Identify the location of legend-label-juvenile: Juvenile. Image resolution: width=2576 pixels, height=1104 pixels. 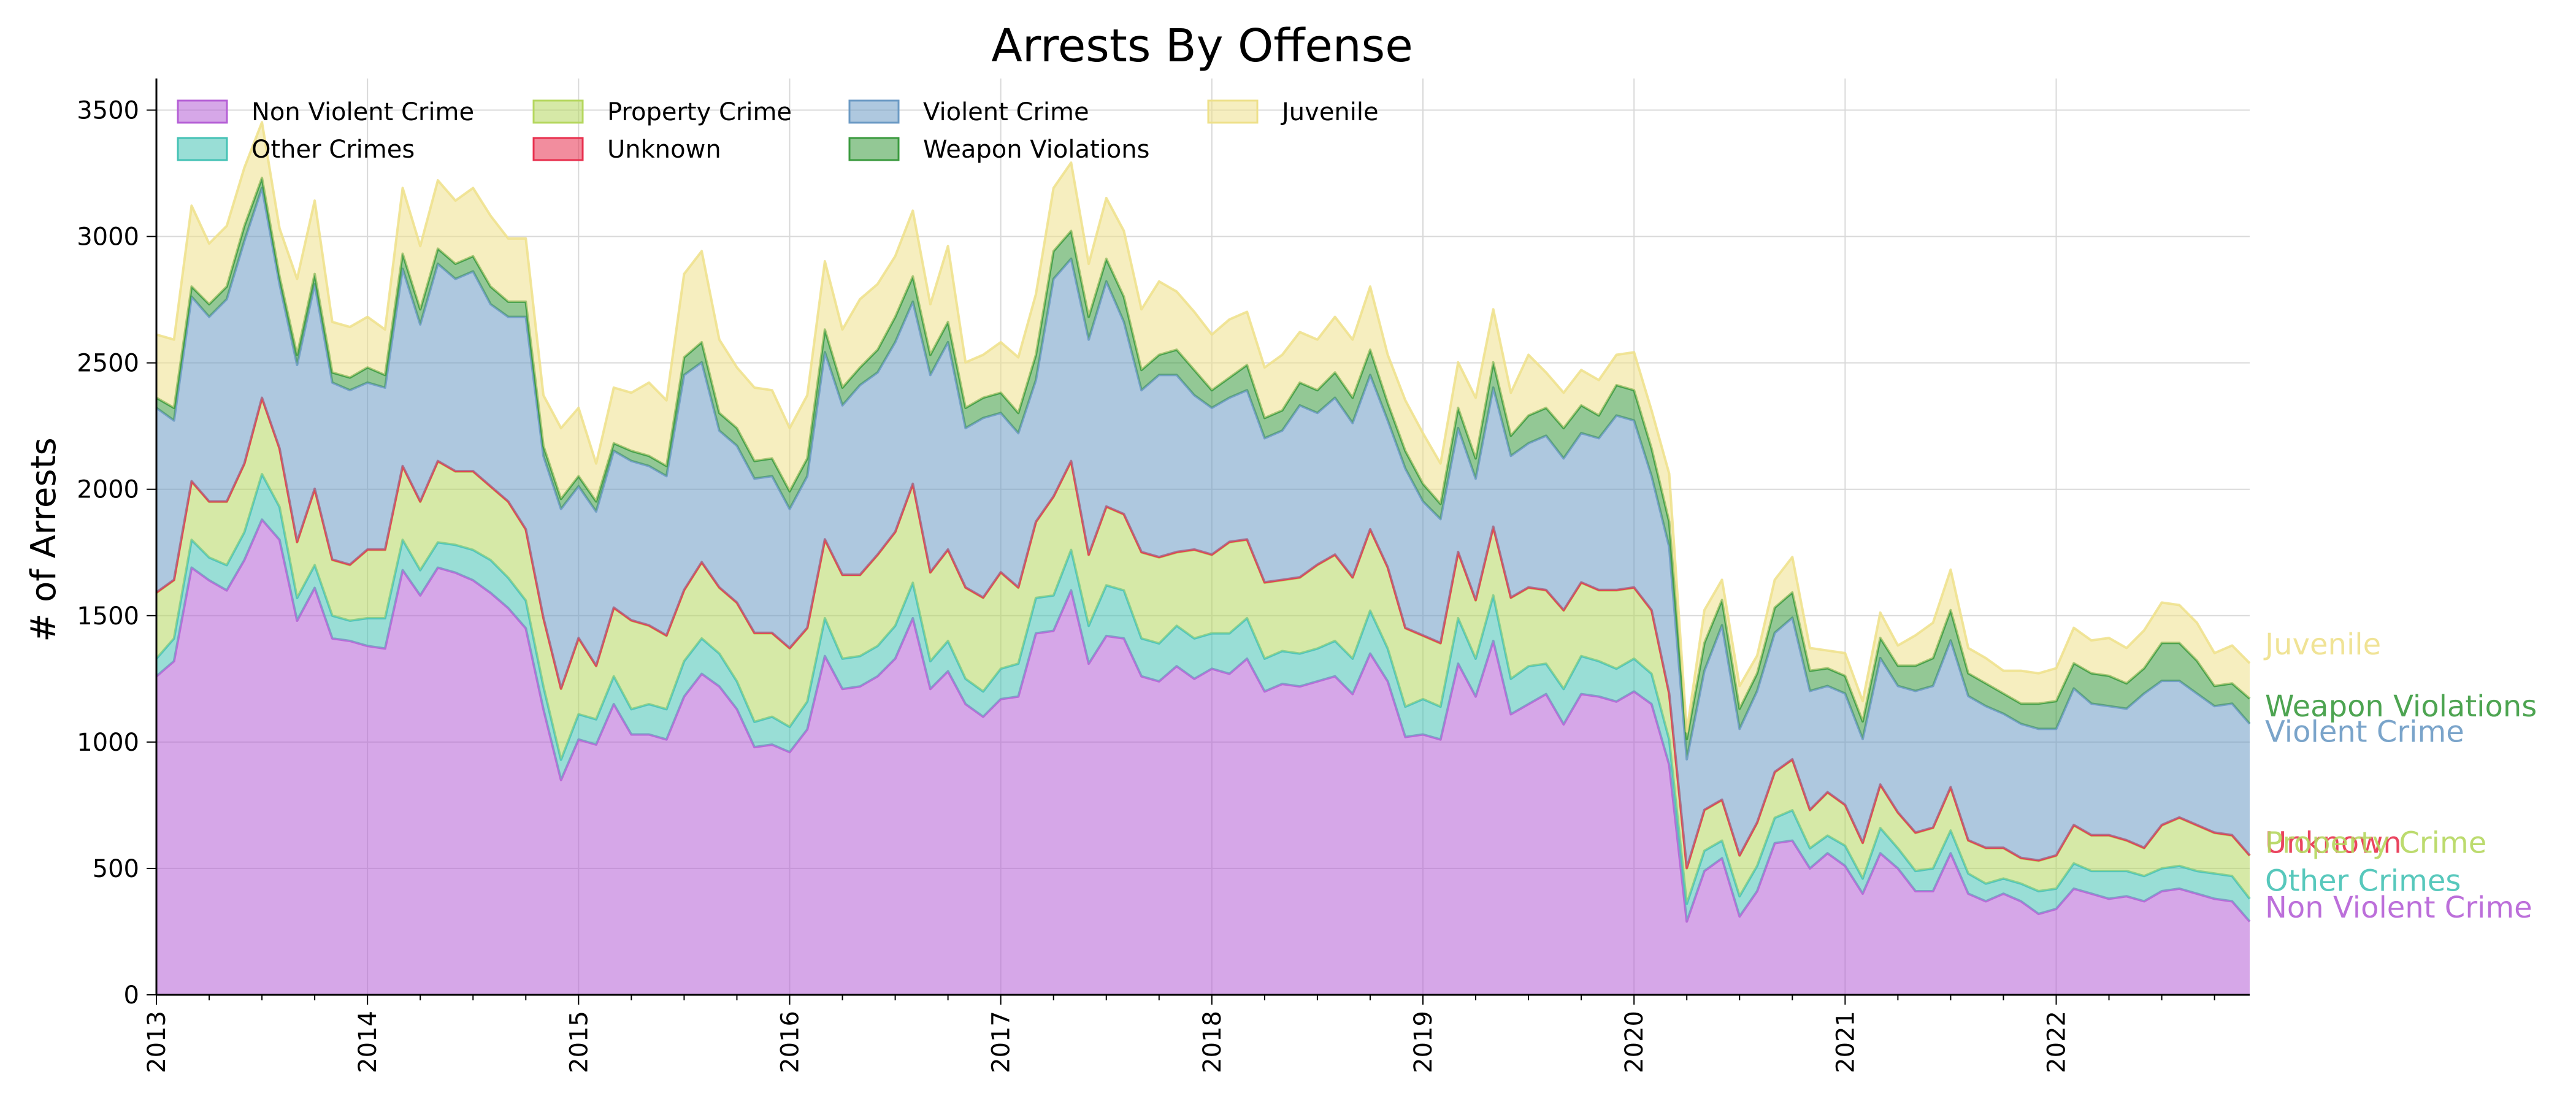
(1329, 112).